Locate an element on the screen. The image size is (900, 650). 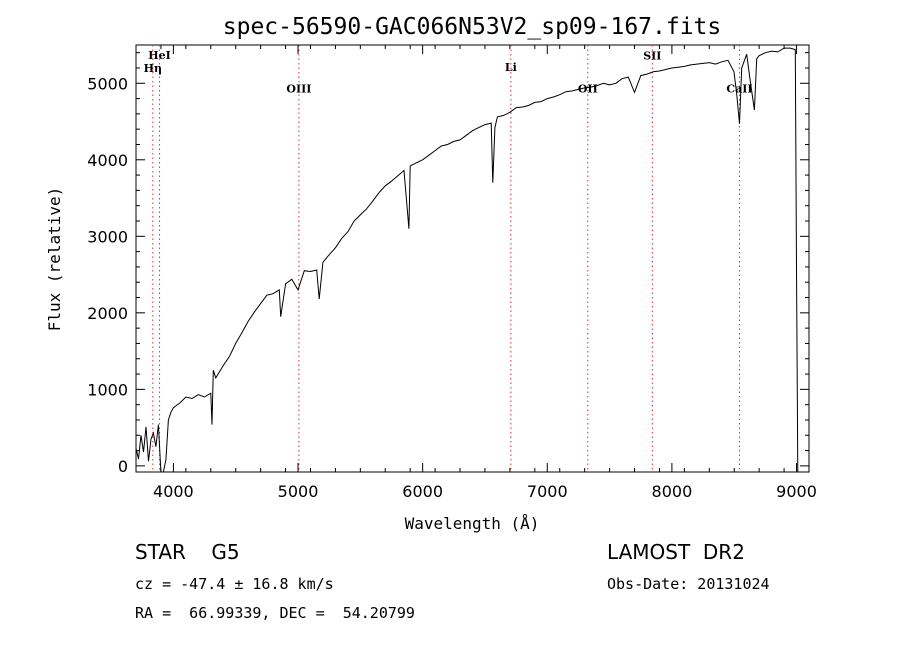
line-marker-label: OII is located at coordinates (588, 88).